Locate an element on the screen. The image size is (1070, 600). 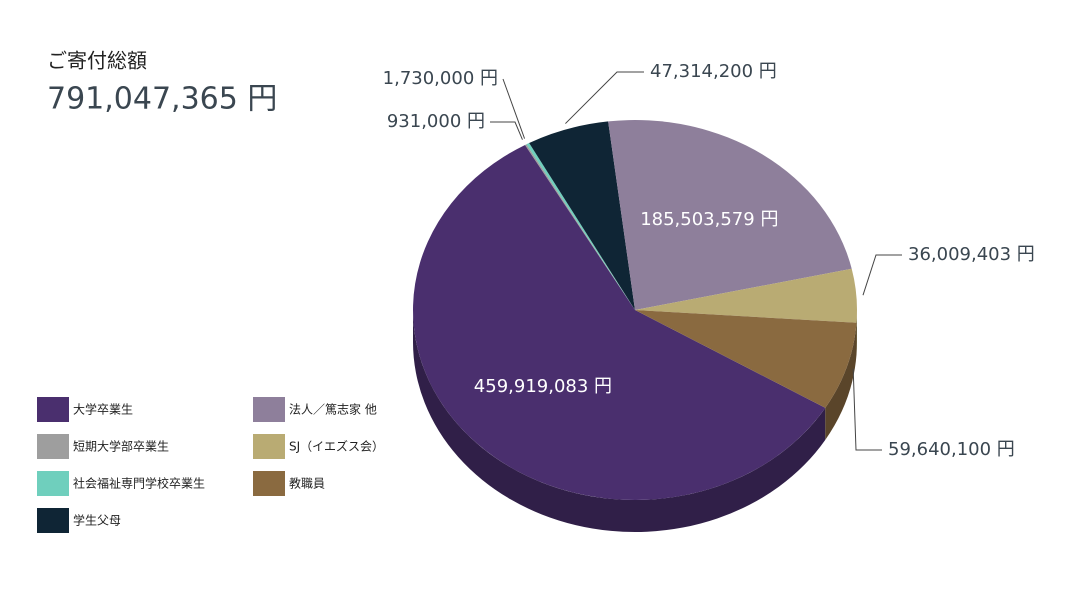
legend-label: 大学卒業生 is located at coordinates (103, 409).